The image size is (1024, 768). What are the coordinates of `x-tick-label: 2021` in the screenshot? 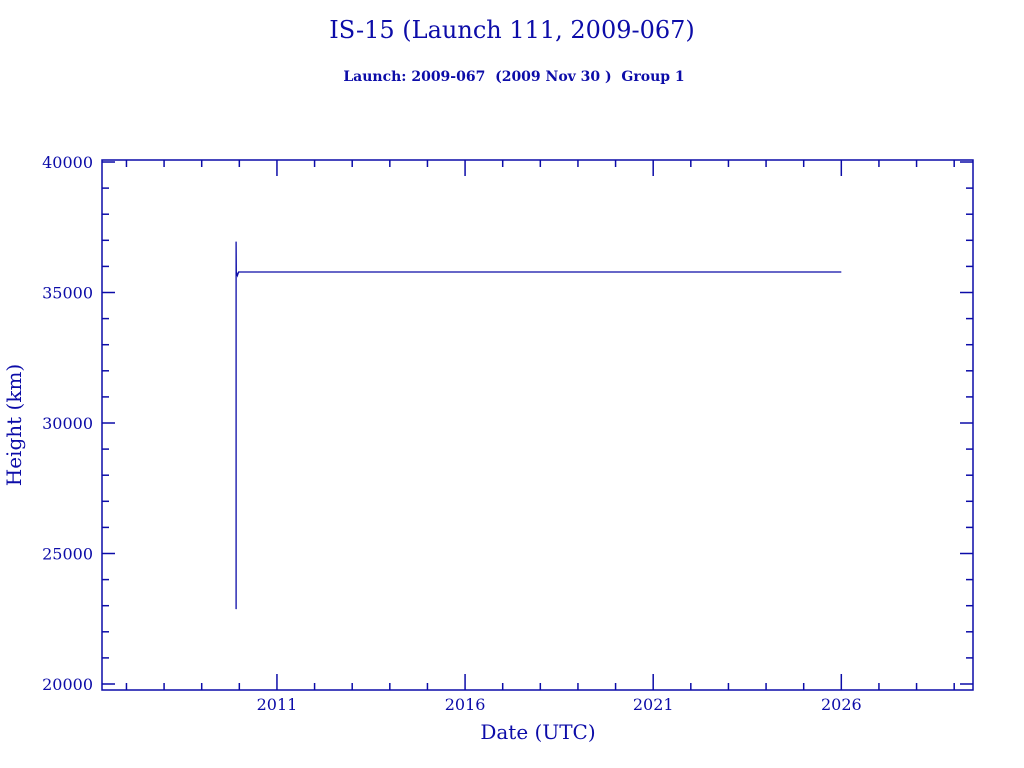 It's located at (653, 704).